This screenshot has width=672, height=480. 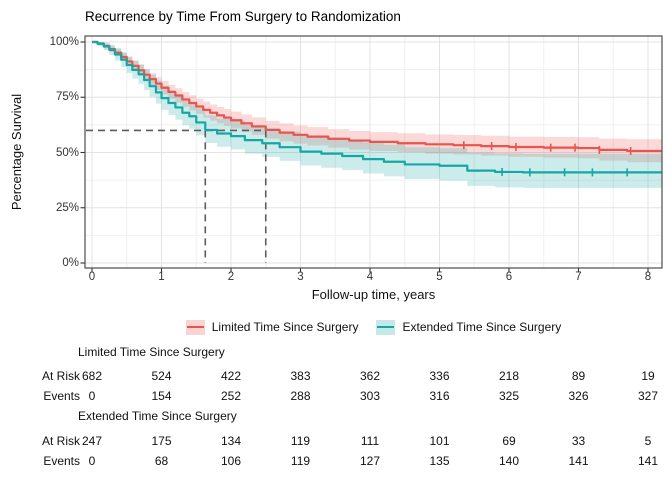 I want to click on y-axis-title: Percentage Survival, so click(x=16, y=152).